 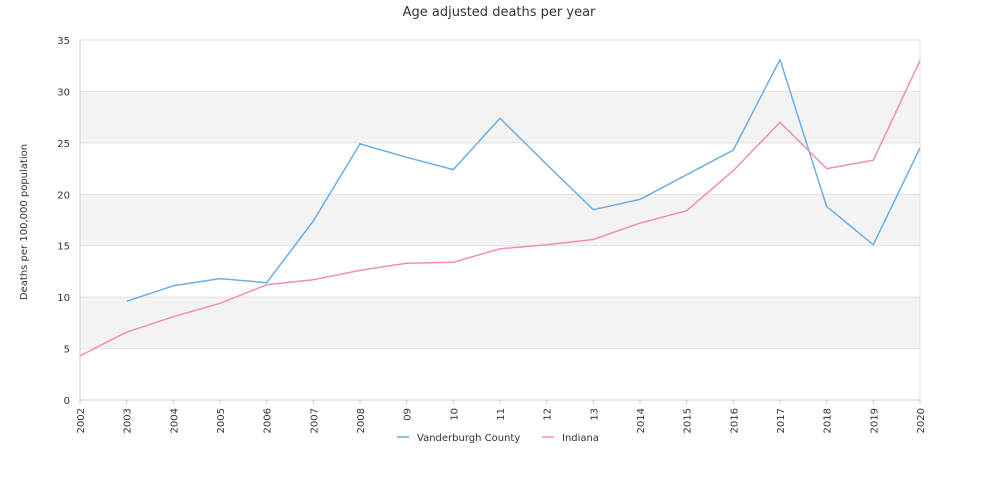 I want to click on x-tick-label: 2007, so click(x=314, y=420).